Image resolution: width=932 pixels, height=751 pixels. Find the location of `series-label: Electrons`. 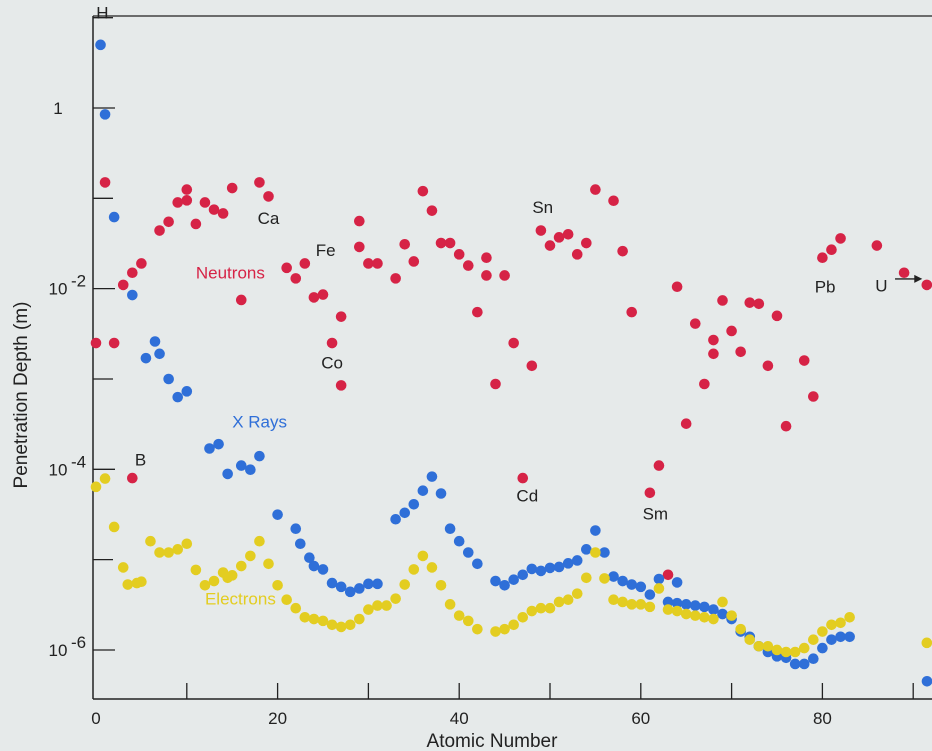

series-label: Electrons is located at coordinates (240, 598).